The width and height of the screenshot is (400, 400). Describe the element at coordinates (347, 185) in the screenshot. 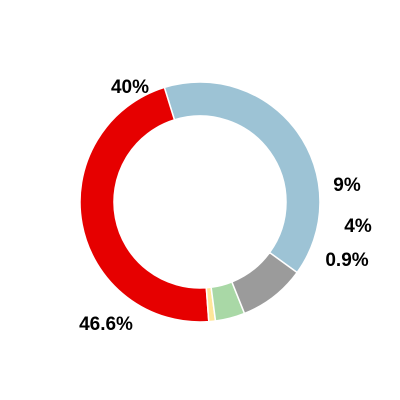

I see `data-label-9: 9%` at that location.